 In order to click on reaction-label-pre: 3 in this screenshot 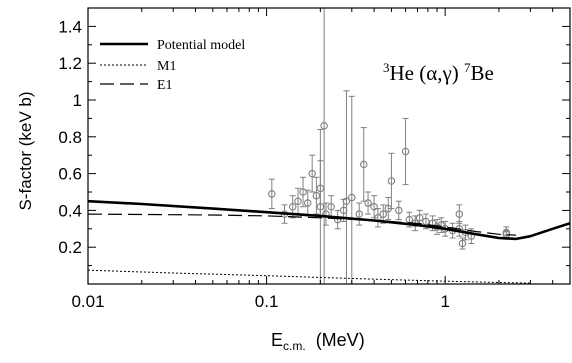, I will do `click(386, 67)`.